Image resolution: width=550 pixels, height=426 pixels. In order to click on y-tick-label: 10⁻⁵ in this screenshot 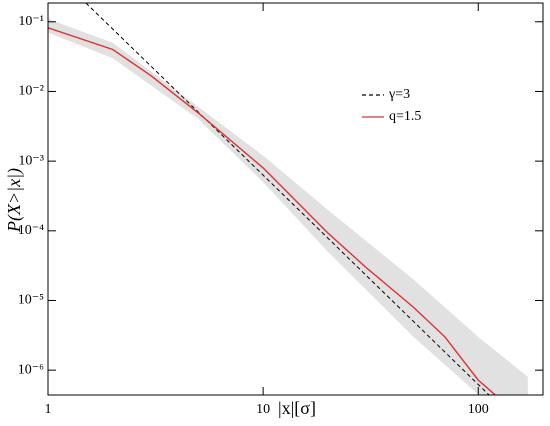, I will do `click(31, 300)`.